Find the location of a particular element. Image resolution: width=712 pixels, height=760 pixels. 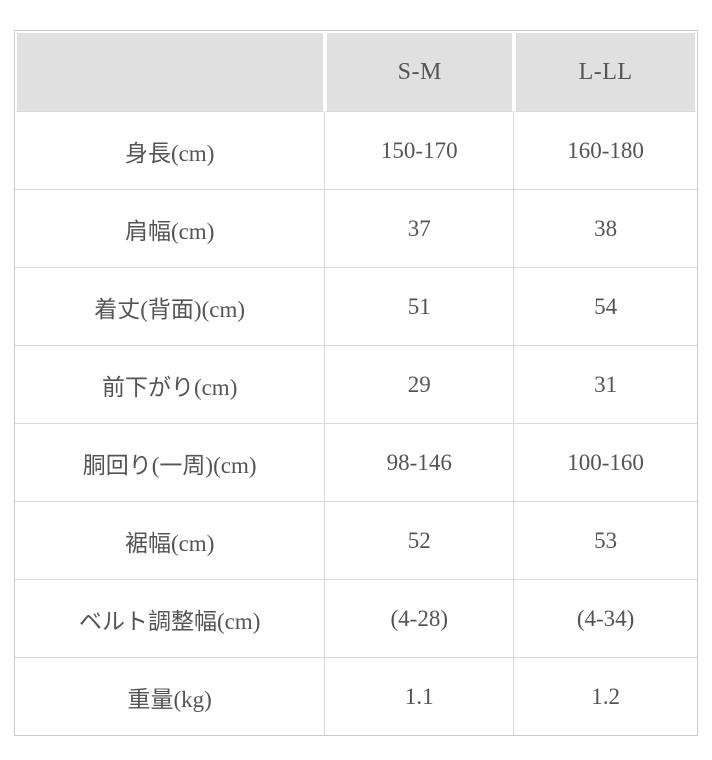

cell-value-lll: 1.2 is located at coordinates (605, 696).